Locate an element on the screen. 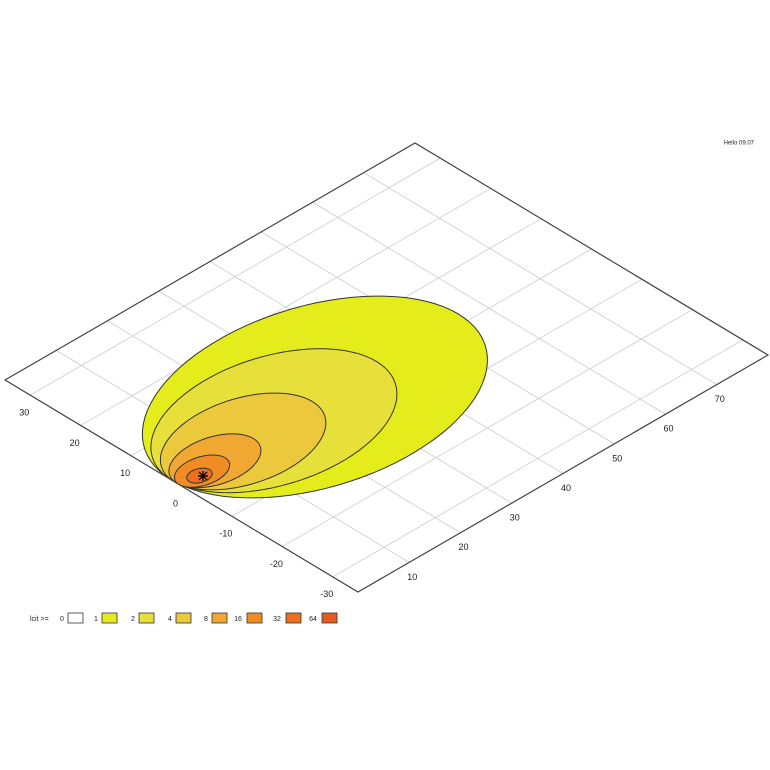 This screenshot has width=770, height=770. legend-label: 32 is located at coordinates (277, 619).